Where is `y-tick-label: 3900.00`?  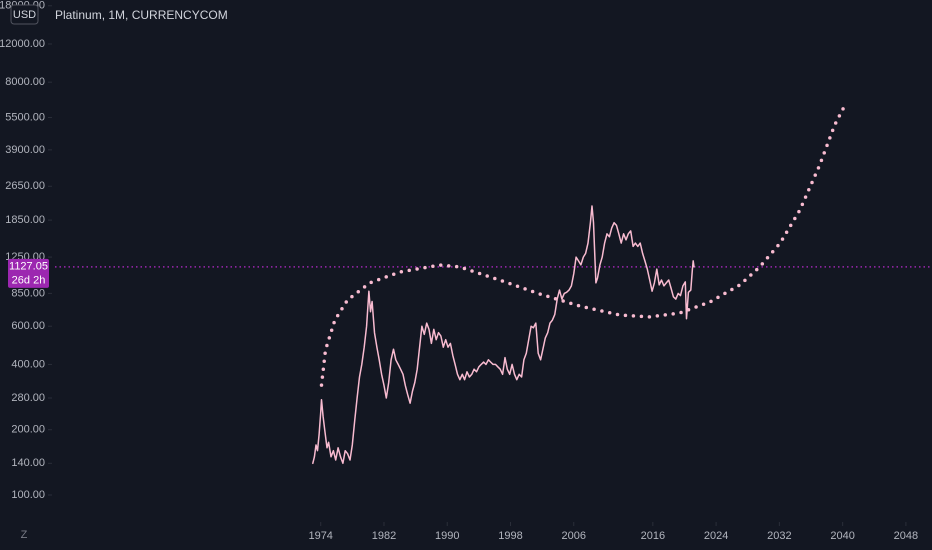
y-tick-label: 3900.00 is located at coordinates (25, 150).